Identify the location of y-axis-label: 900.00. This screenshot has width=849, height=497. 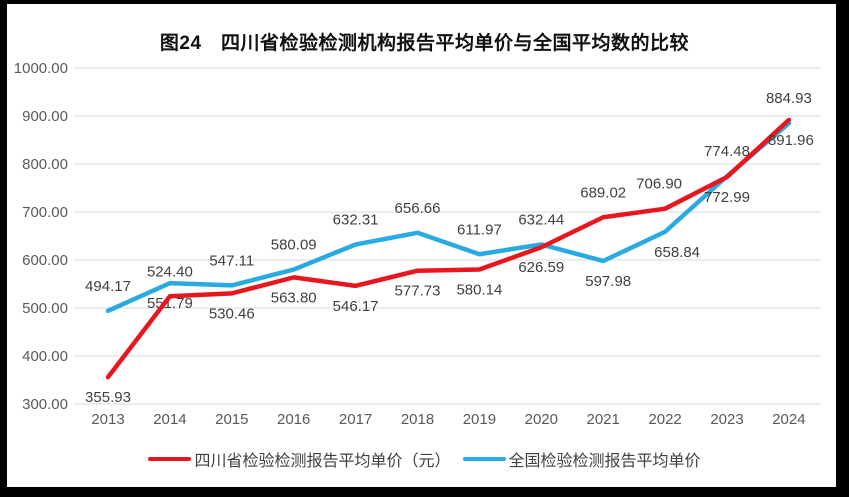
(45, 116).